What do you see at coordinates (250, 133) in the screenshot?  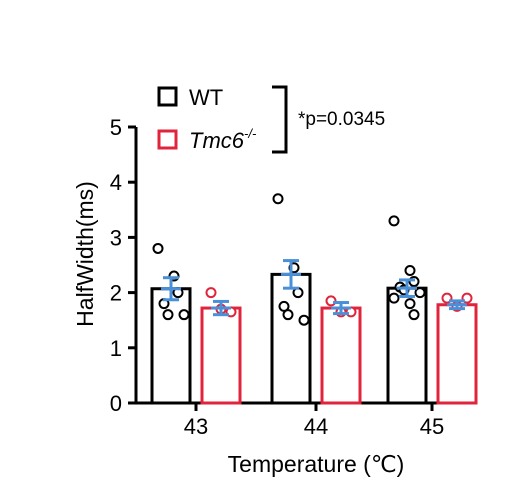 I see `legend-label-tmc6-sup: -/-` at bounding box center [250, 133].